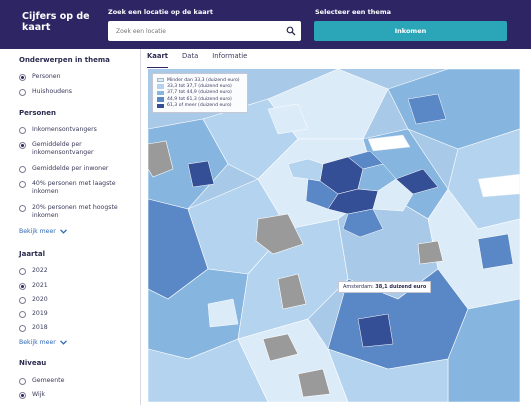  Describe the element at coordinates (33, 328) in the screenshot. I see `option-2018: 2018` at that location.